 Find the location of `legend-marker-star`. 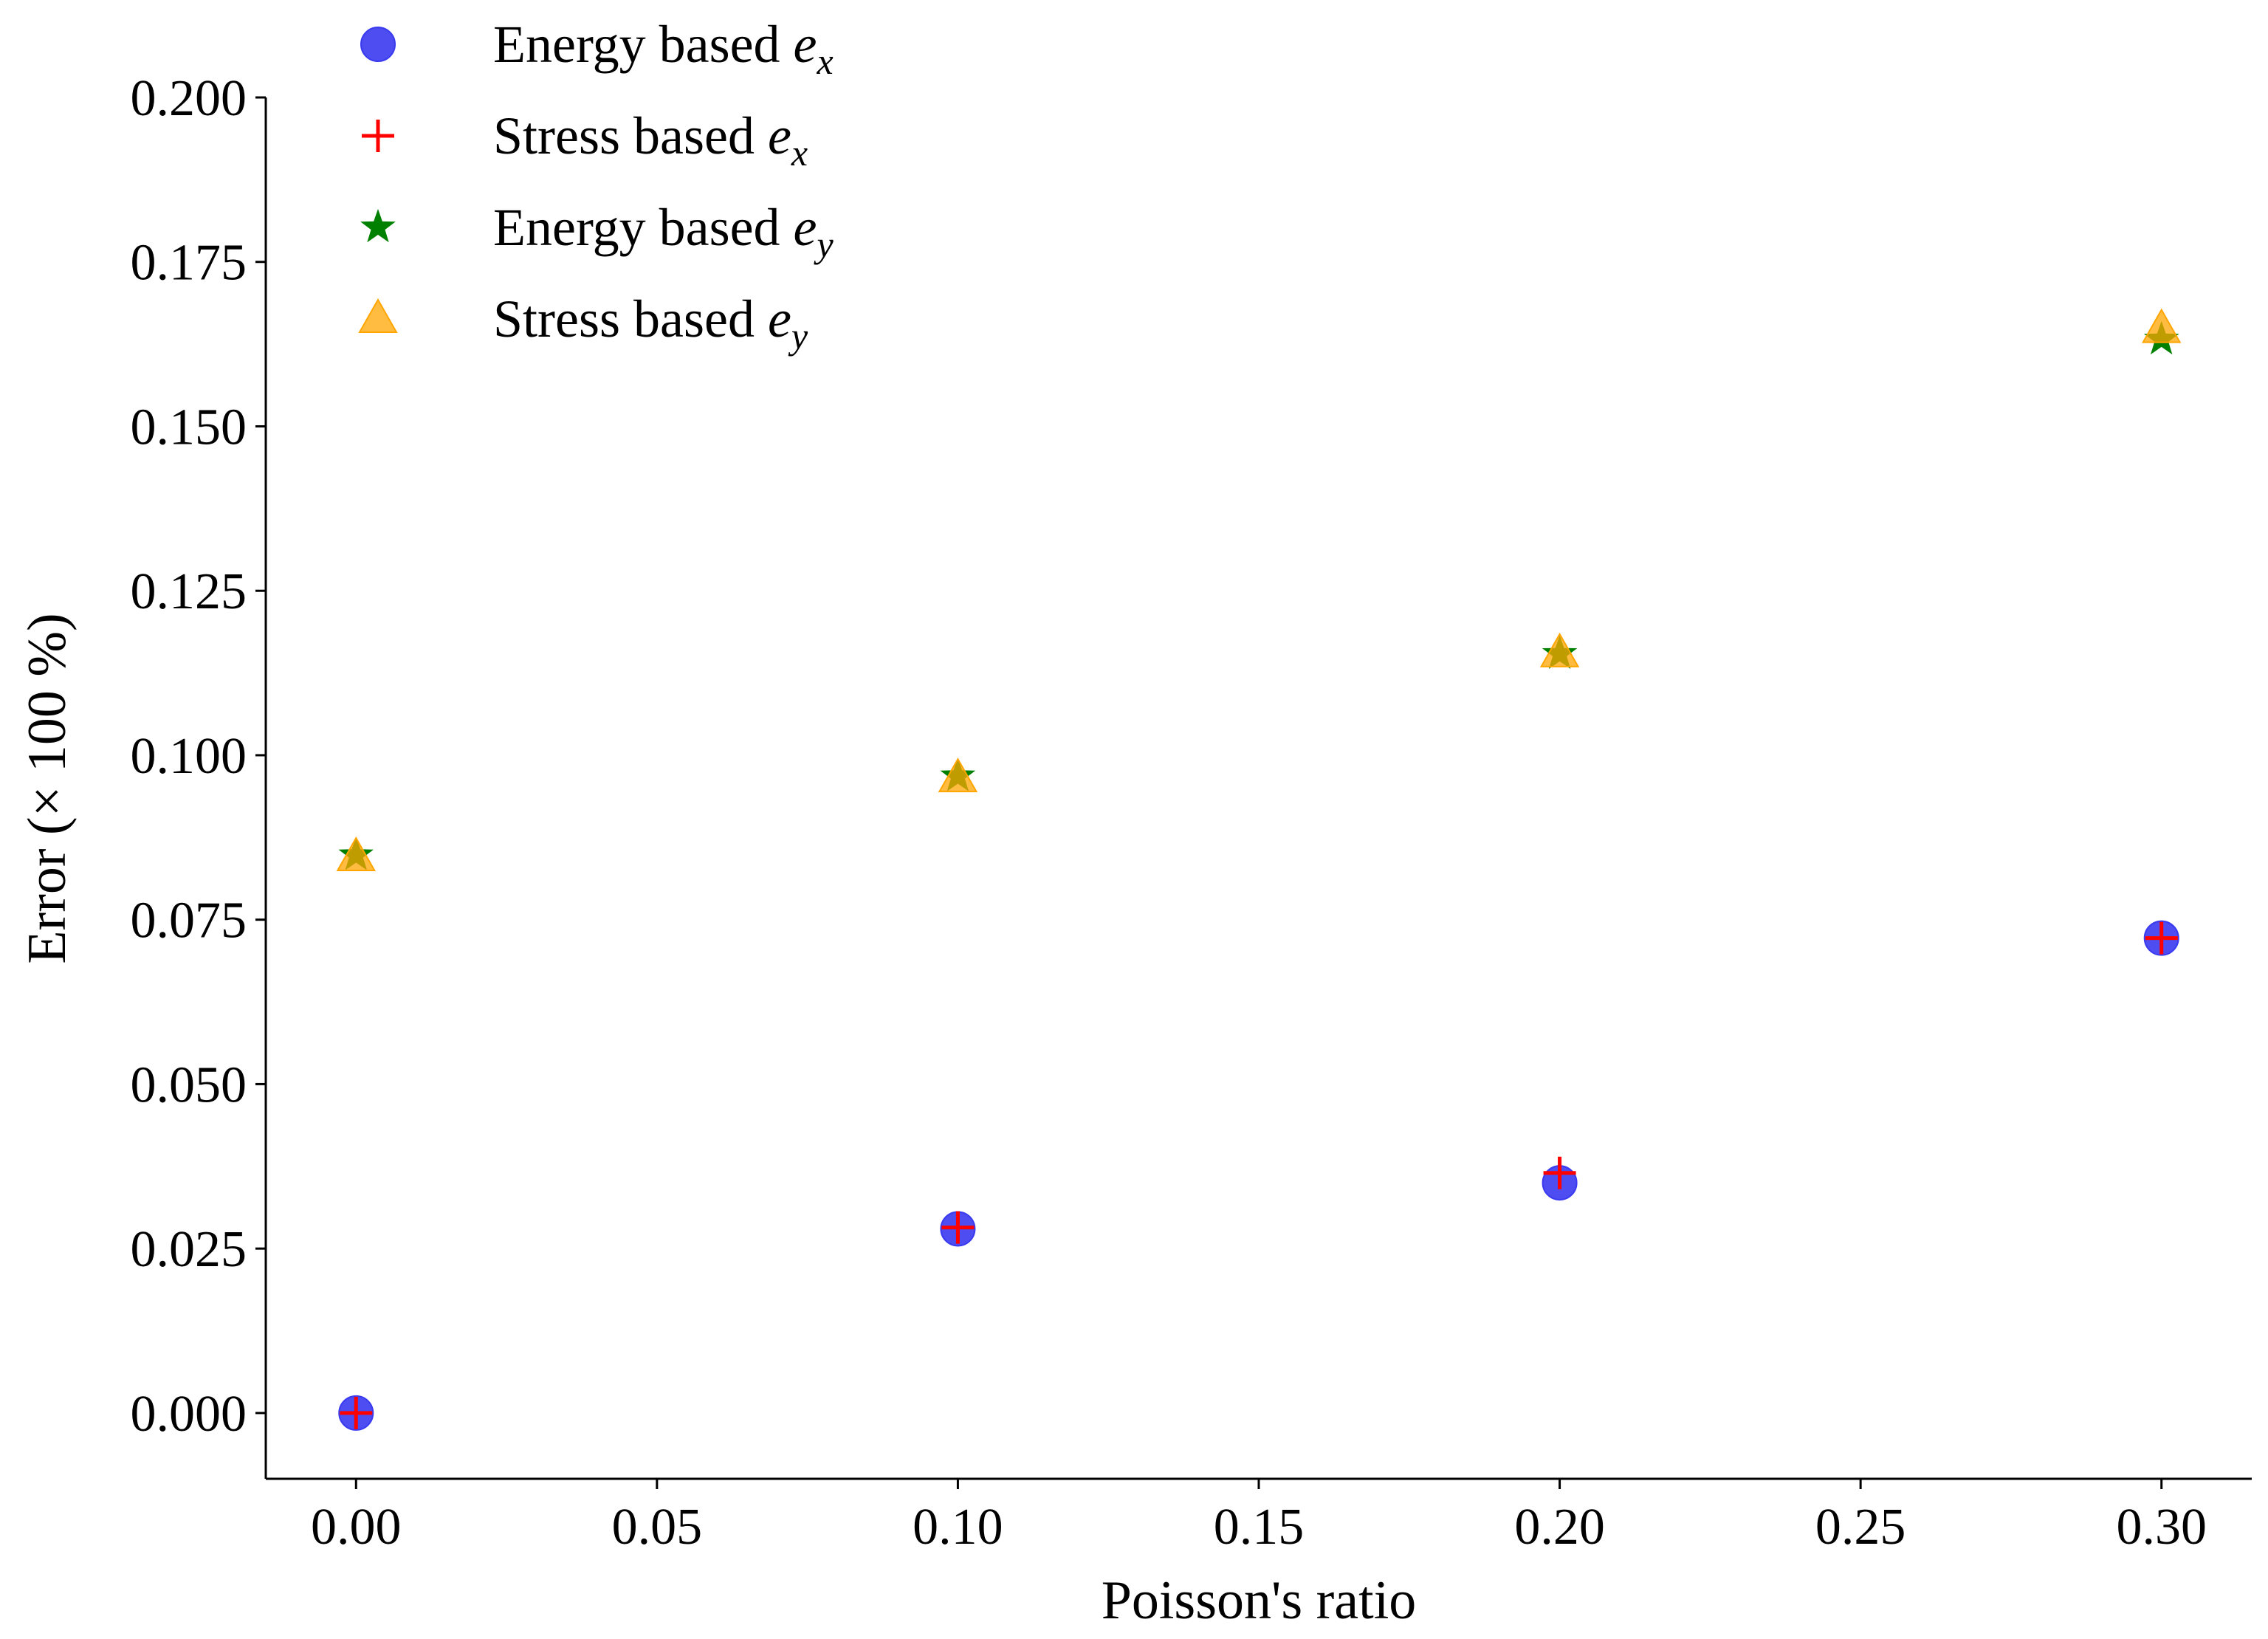

legend-marker-star is located at coordinates (378, 226).